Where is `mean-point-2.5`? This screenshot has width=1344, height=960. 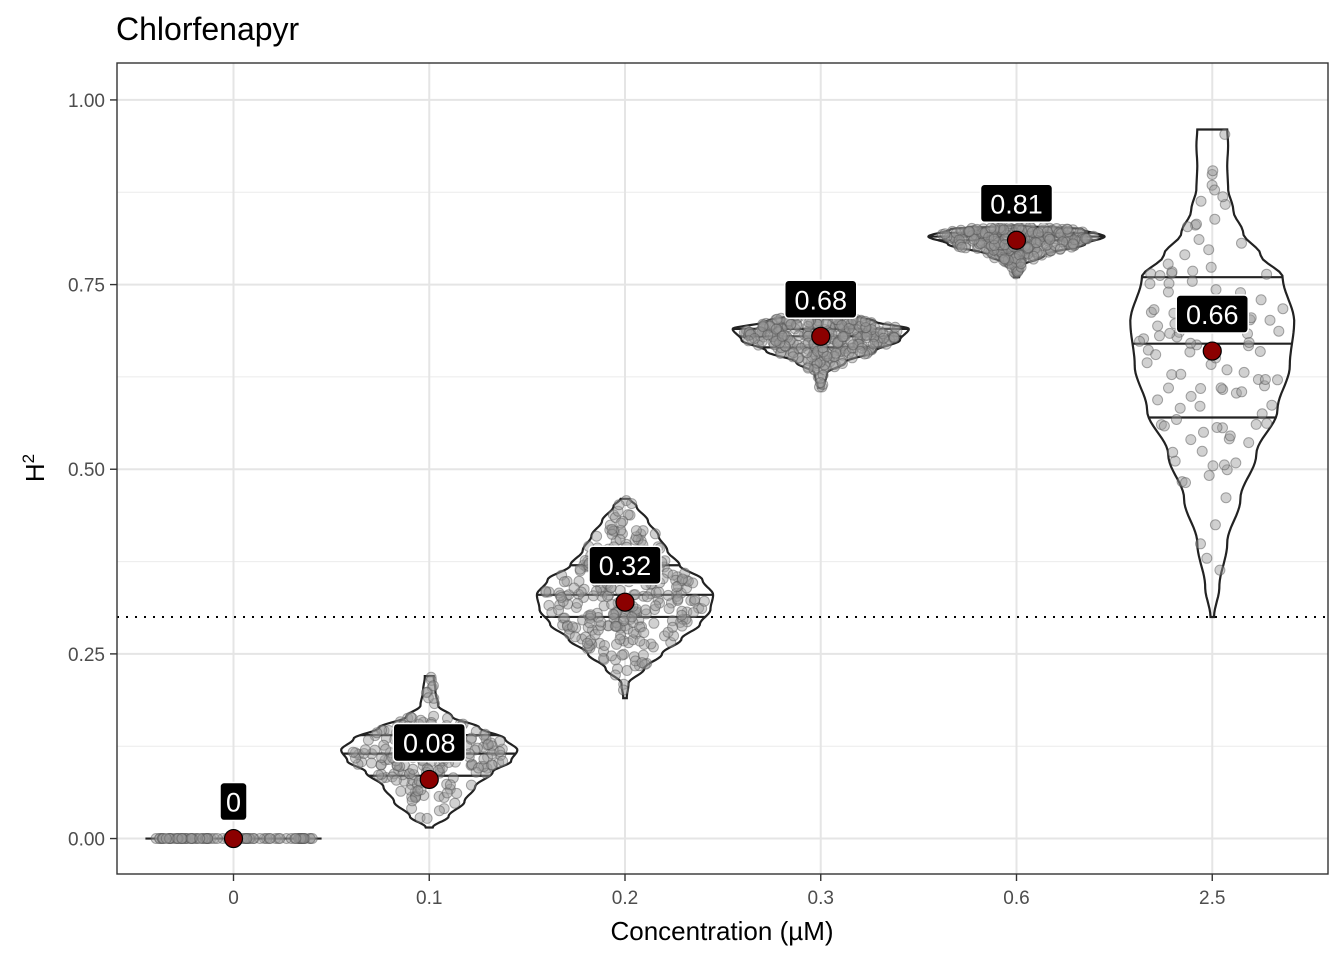 mean-point-2.5 is located at coordinates (1212, 351).